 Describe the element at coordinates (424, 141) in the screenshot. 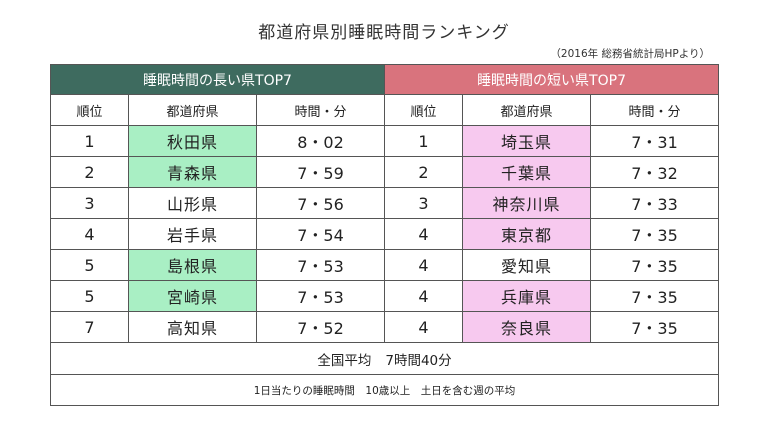

I see `short-rank-cell: 1` at that location.